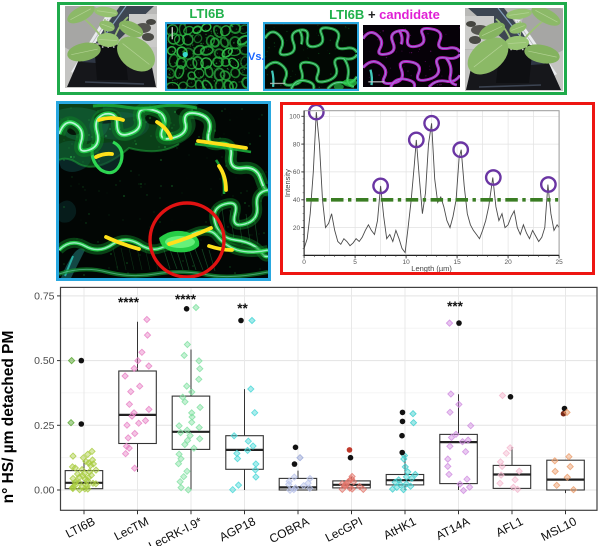 The image size is (600, 546). Describe the element at coordinates (296, 200) in the screenshot. I see `svg-text: 40` at that location.